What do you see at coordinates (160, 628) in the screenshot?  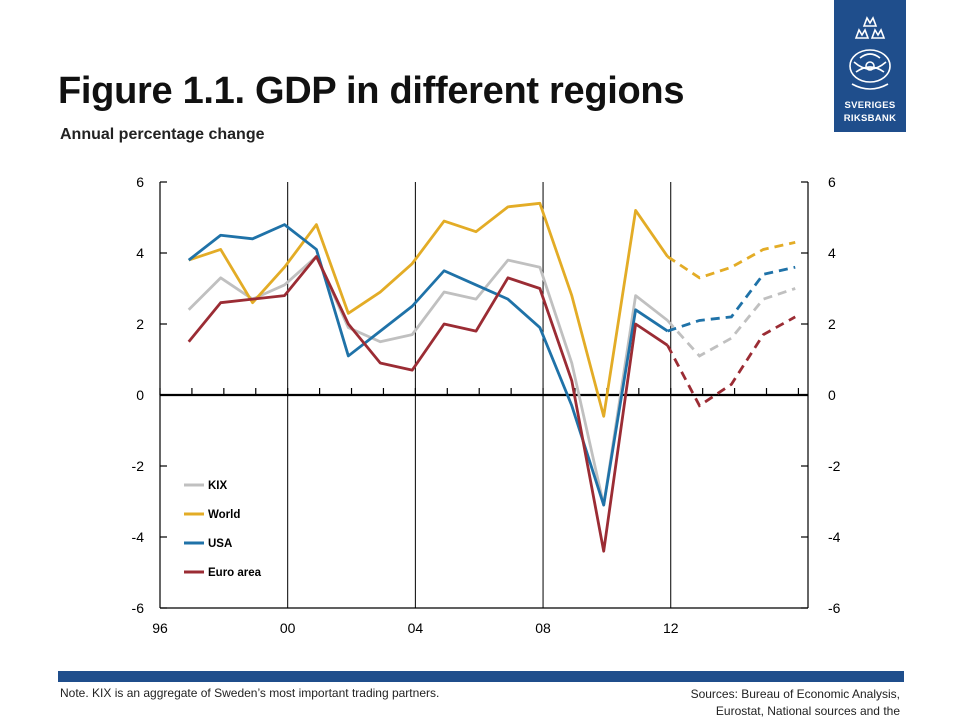 I see `x-tick-label: 96` at bounding box center [160, 628].